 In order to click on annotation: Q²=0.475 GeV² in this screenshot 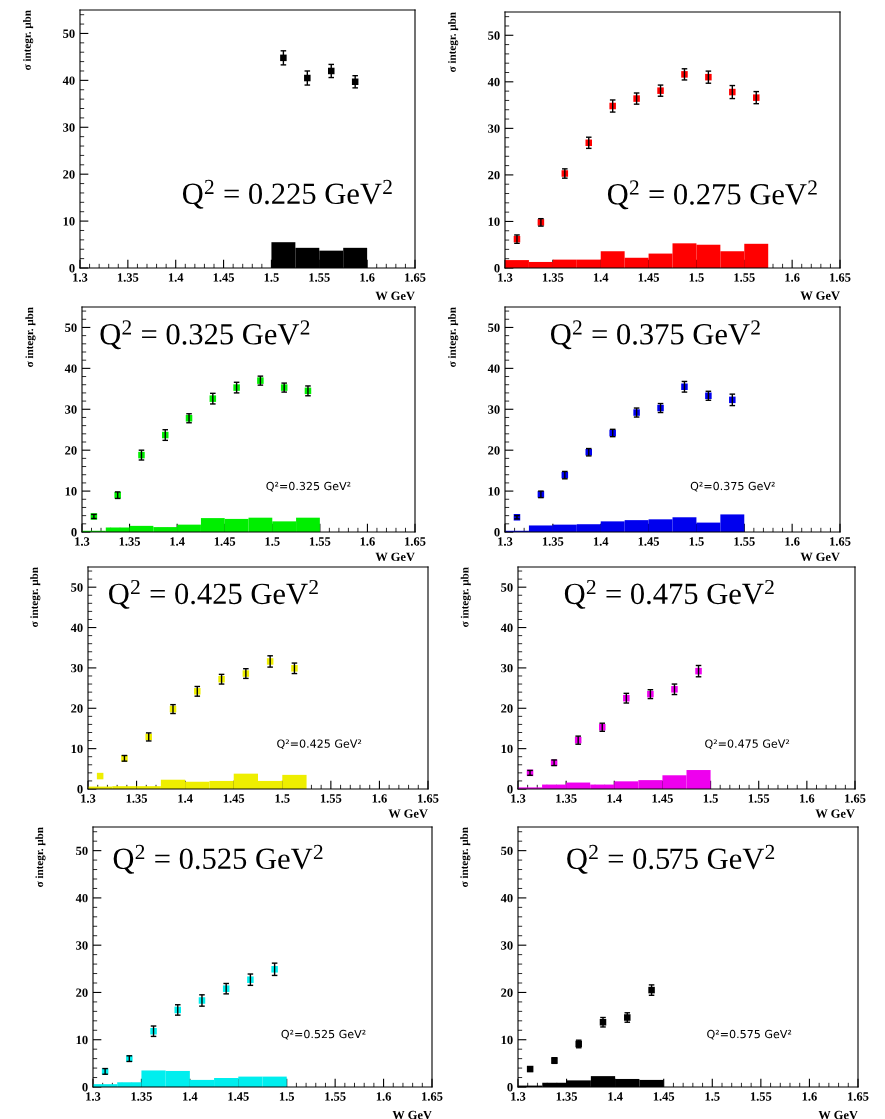, I will do `click(747, 744)`.